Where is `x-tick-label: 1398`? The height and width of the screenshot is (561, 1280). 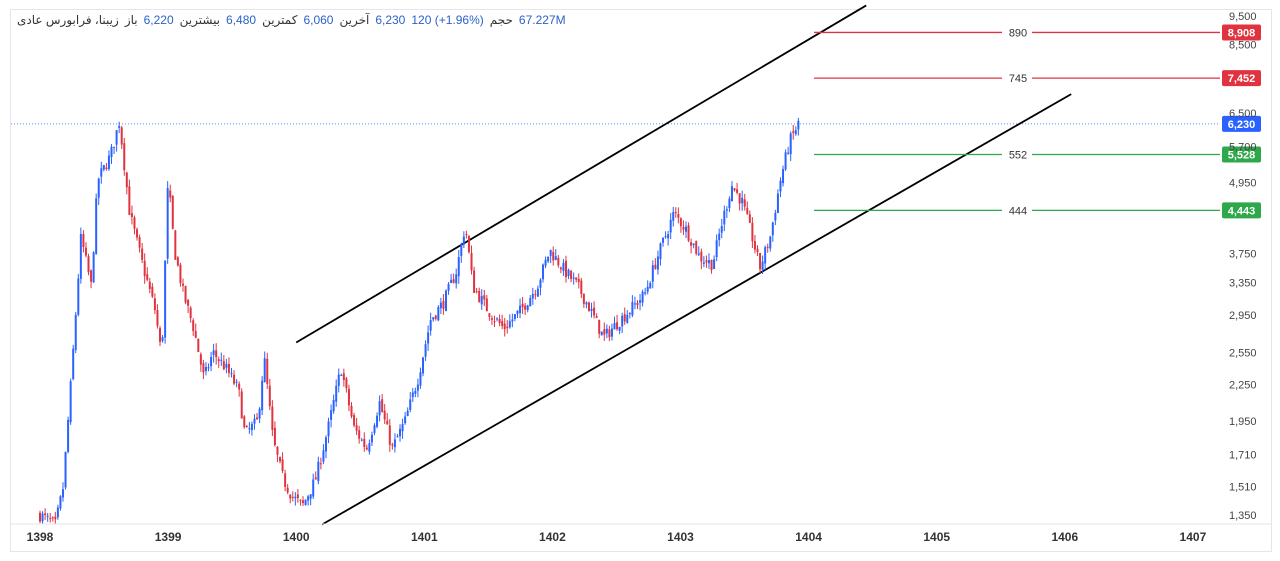 x-tick-label: 1398 is located at coordinates (40, 537).